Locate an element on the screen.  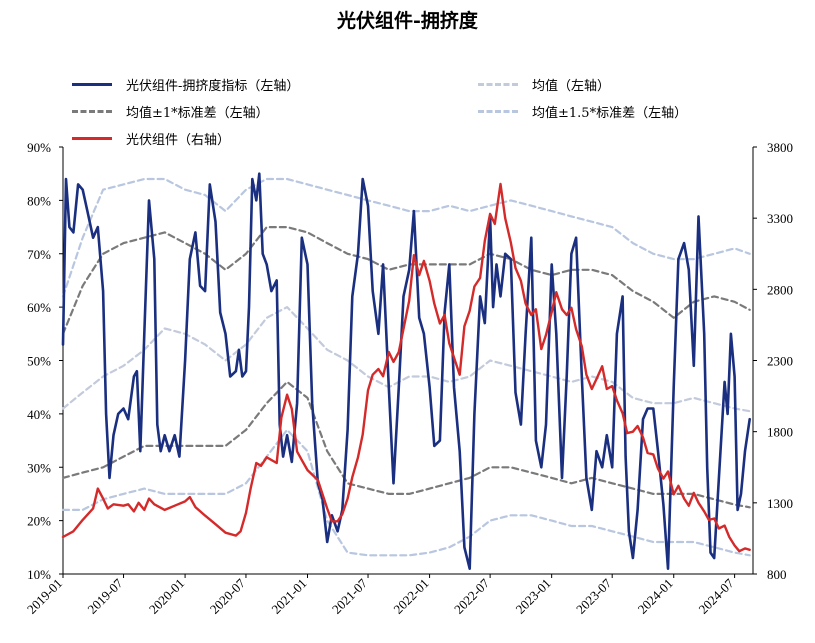
x-tick-label: 2023-07 is located at coordinates (594, 596).